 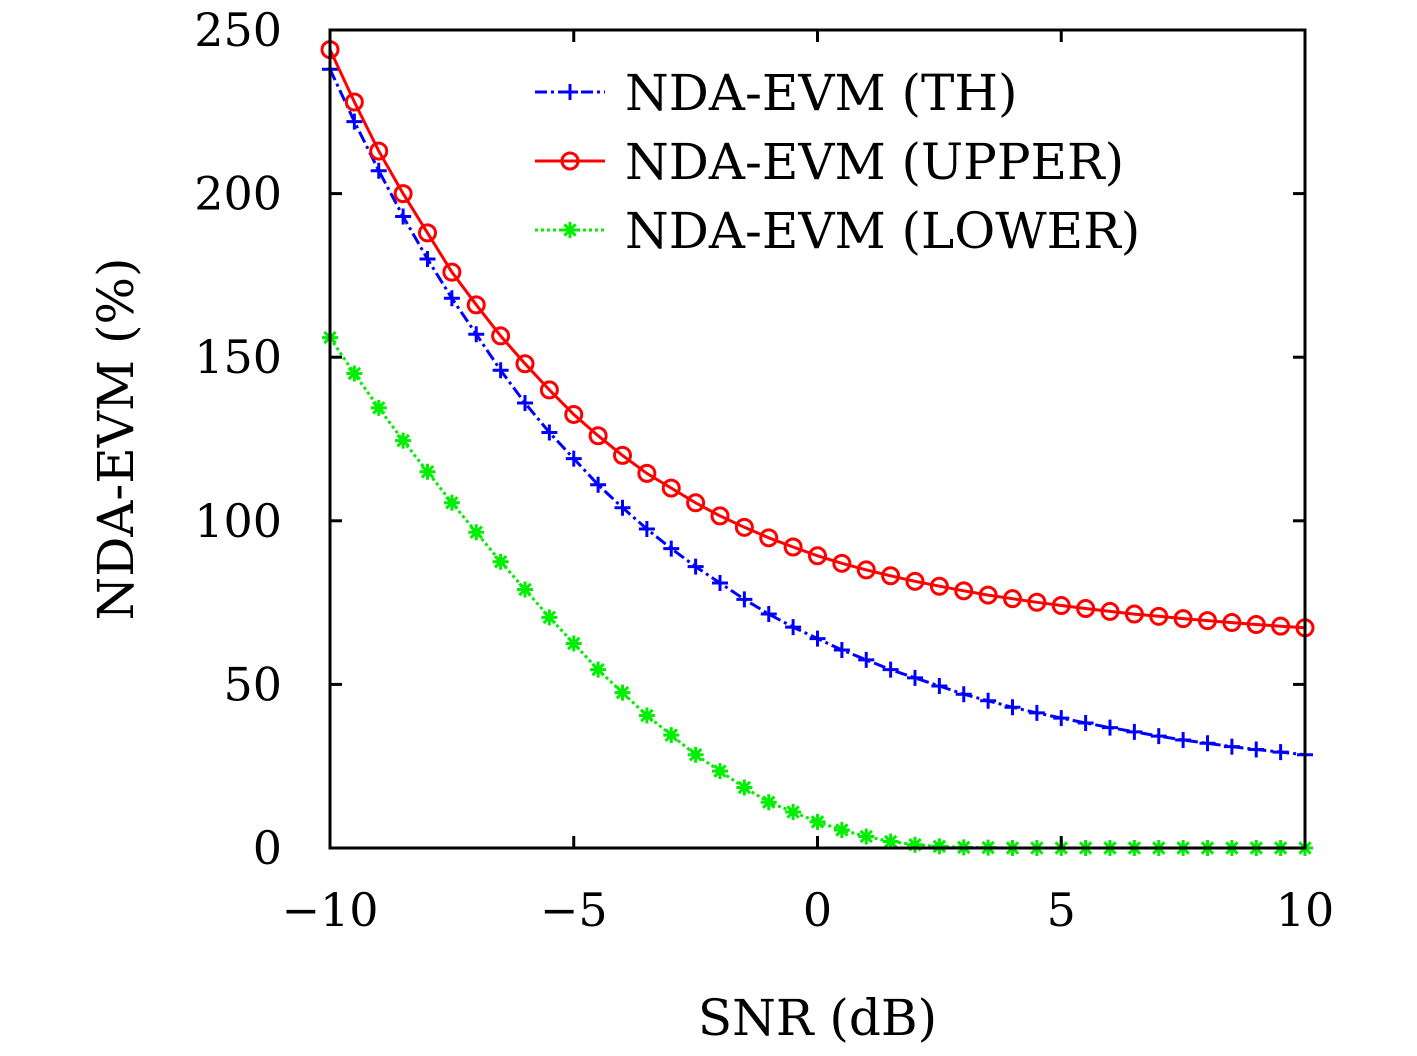 What do you see at coordinates (116, 438) in the screenshot?
I see `y-axis-label: NDA-EVM (%)` at bounding box center [116, 438].